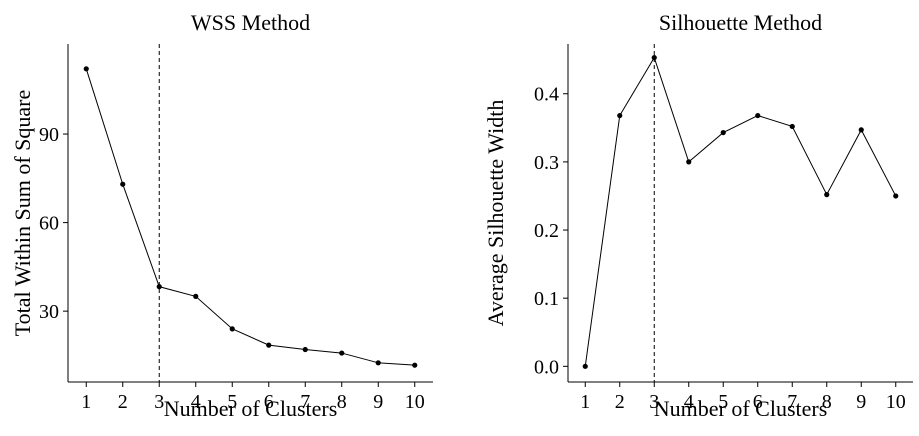  What do you see at coordinates (546, 231) in the screenshot?
I see `y-tick-label: 0.2` at bounding box center [546, 231].